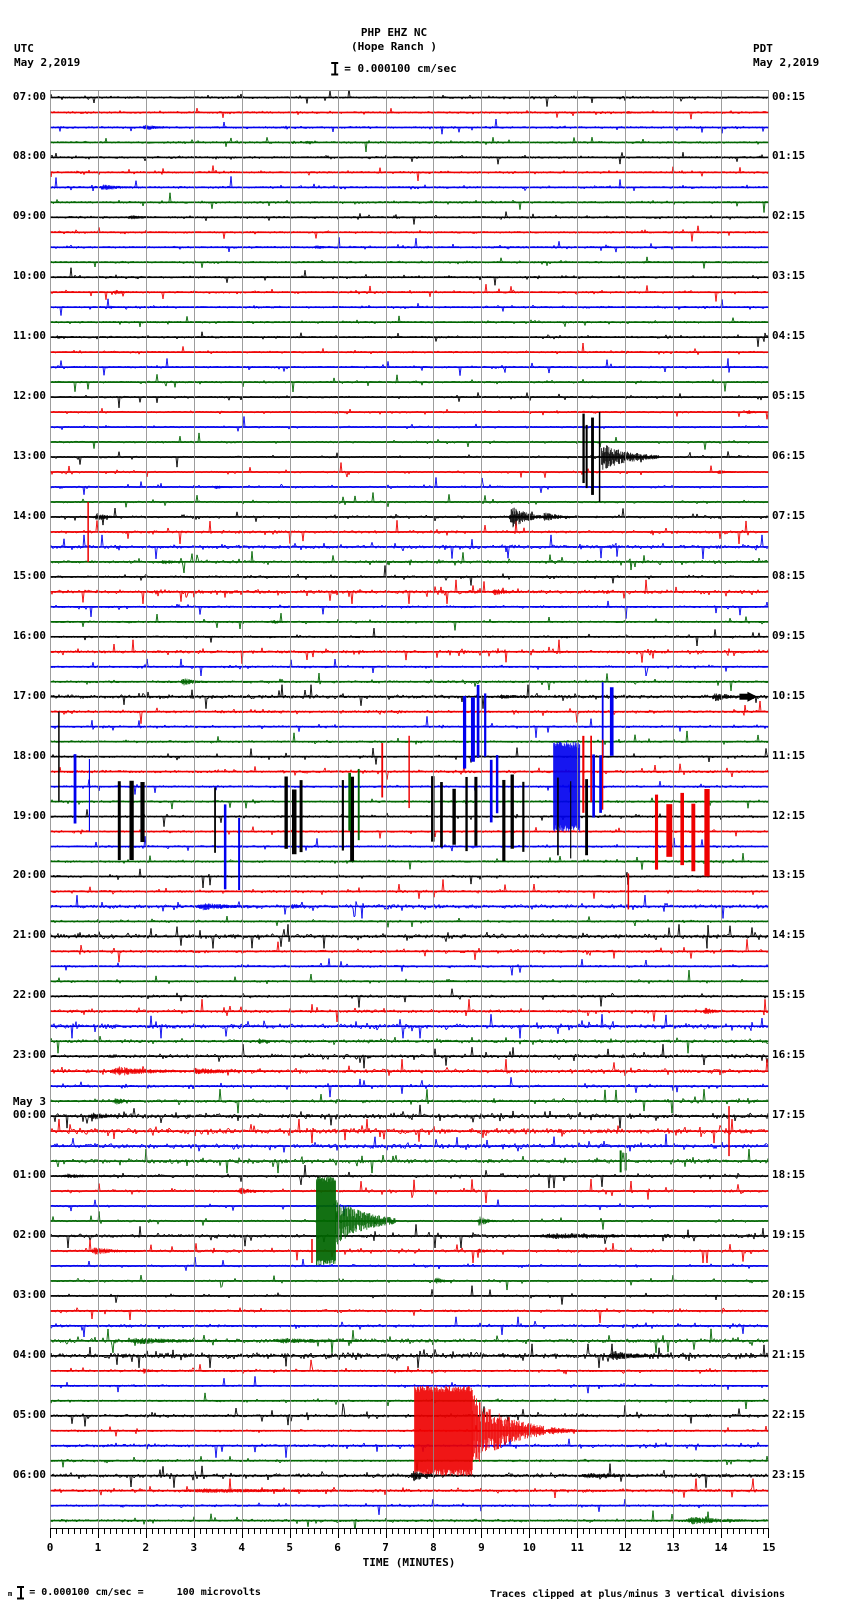 The height and width of the screenshot is (1613, 850). I want to click on footer-scale-prefix: m, so click(10, 1594).